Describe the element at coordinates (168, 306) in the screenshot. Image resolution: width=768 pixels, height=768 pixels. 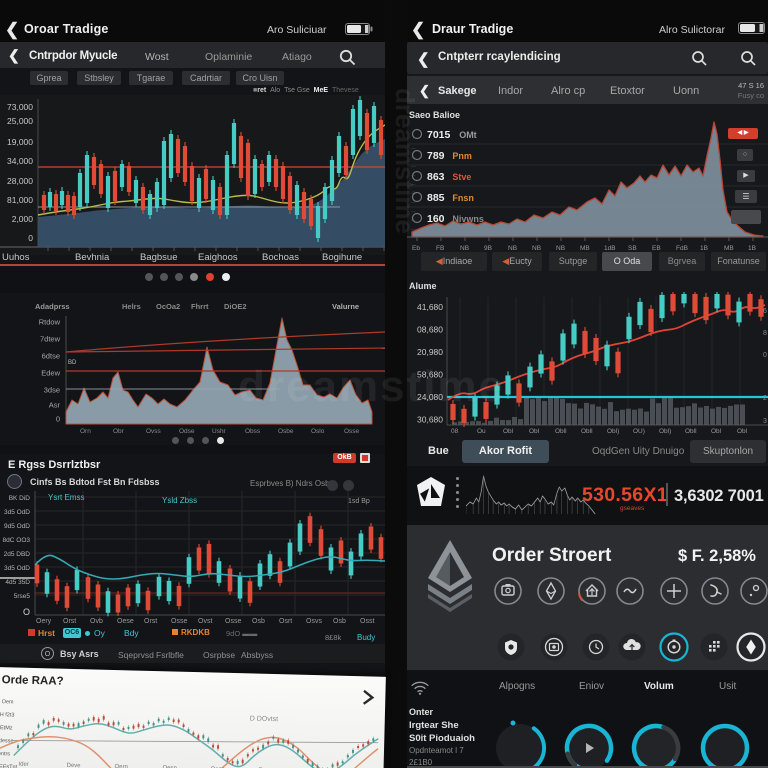
I see `svg-text: OcOa2` at that location.